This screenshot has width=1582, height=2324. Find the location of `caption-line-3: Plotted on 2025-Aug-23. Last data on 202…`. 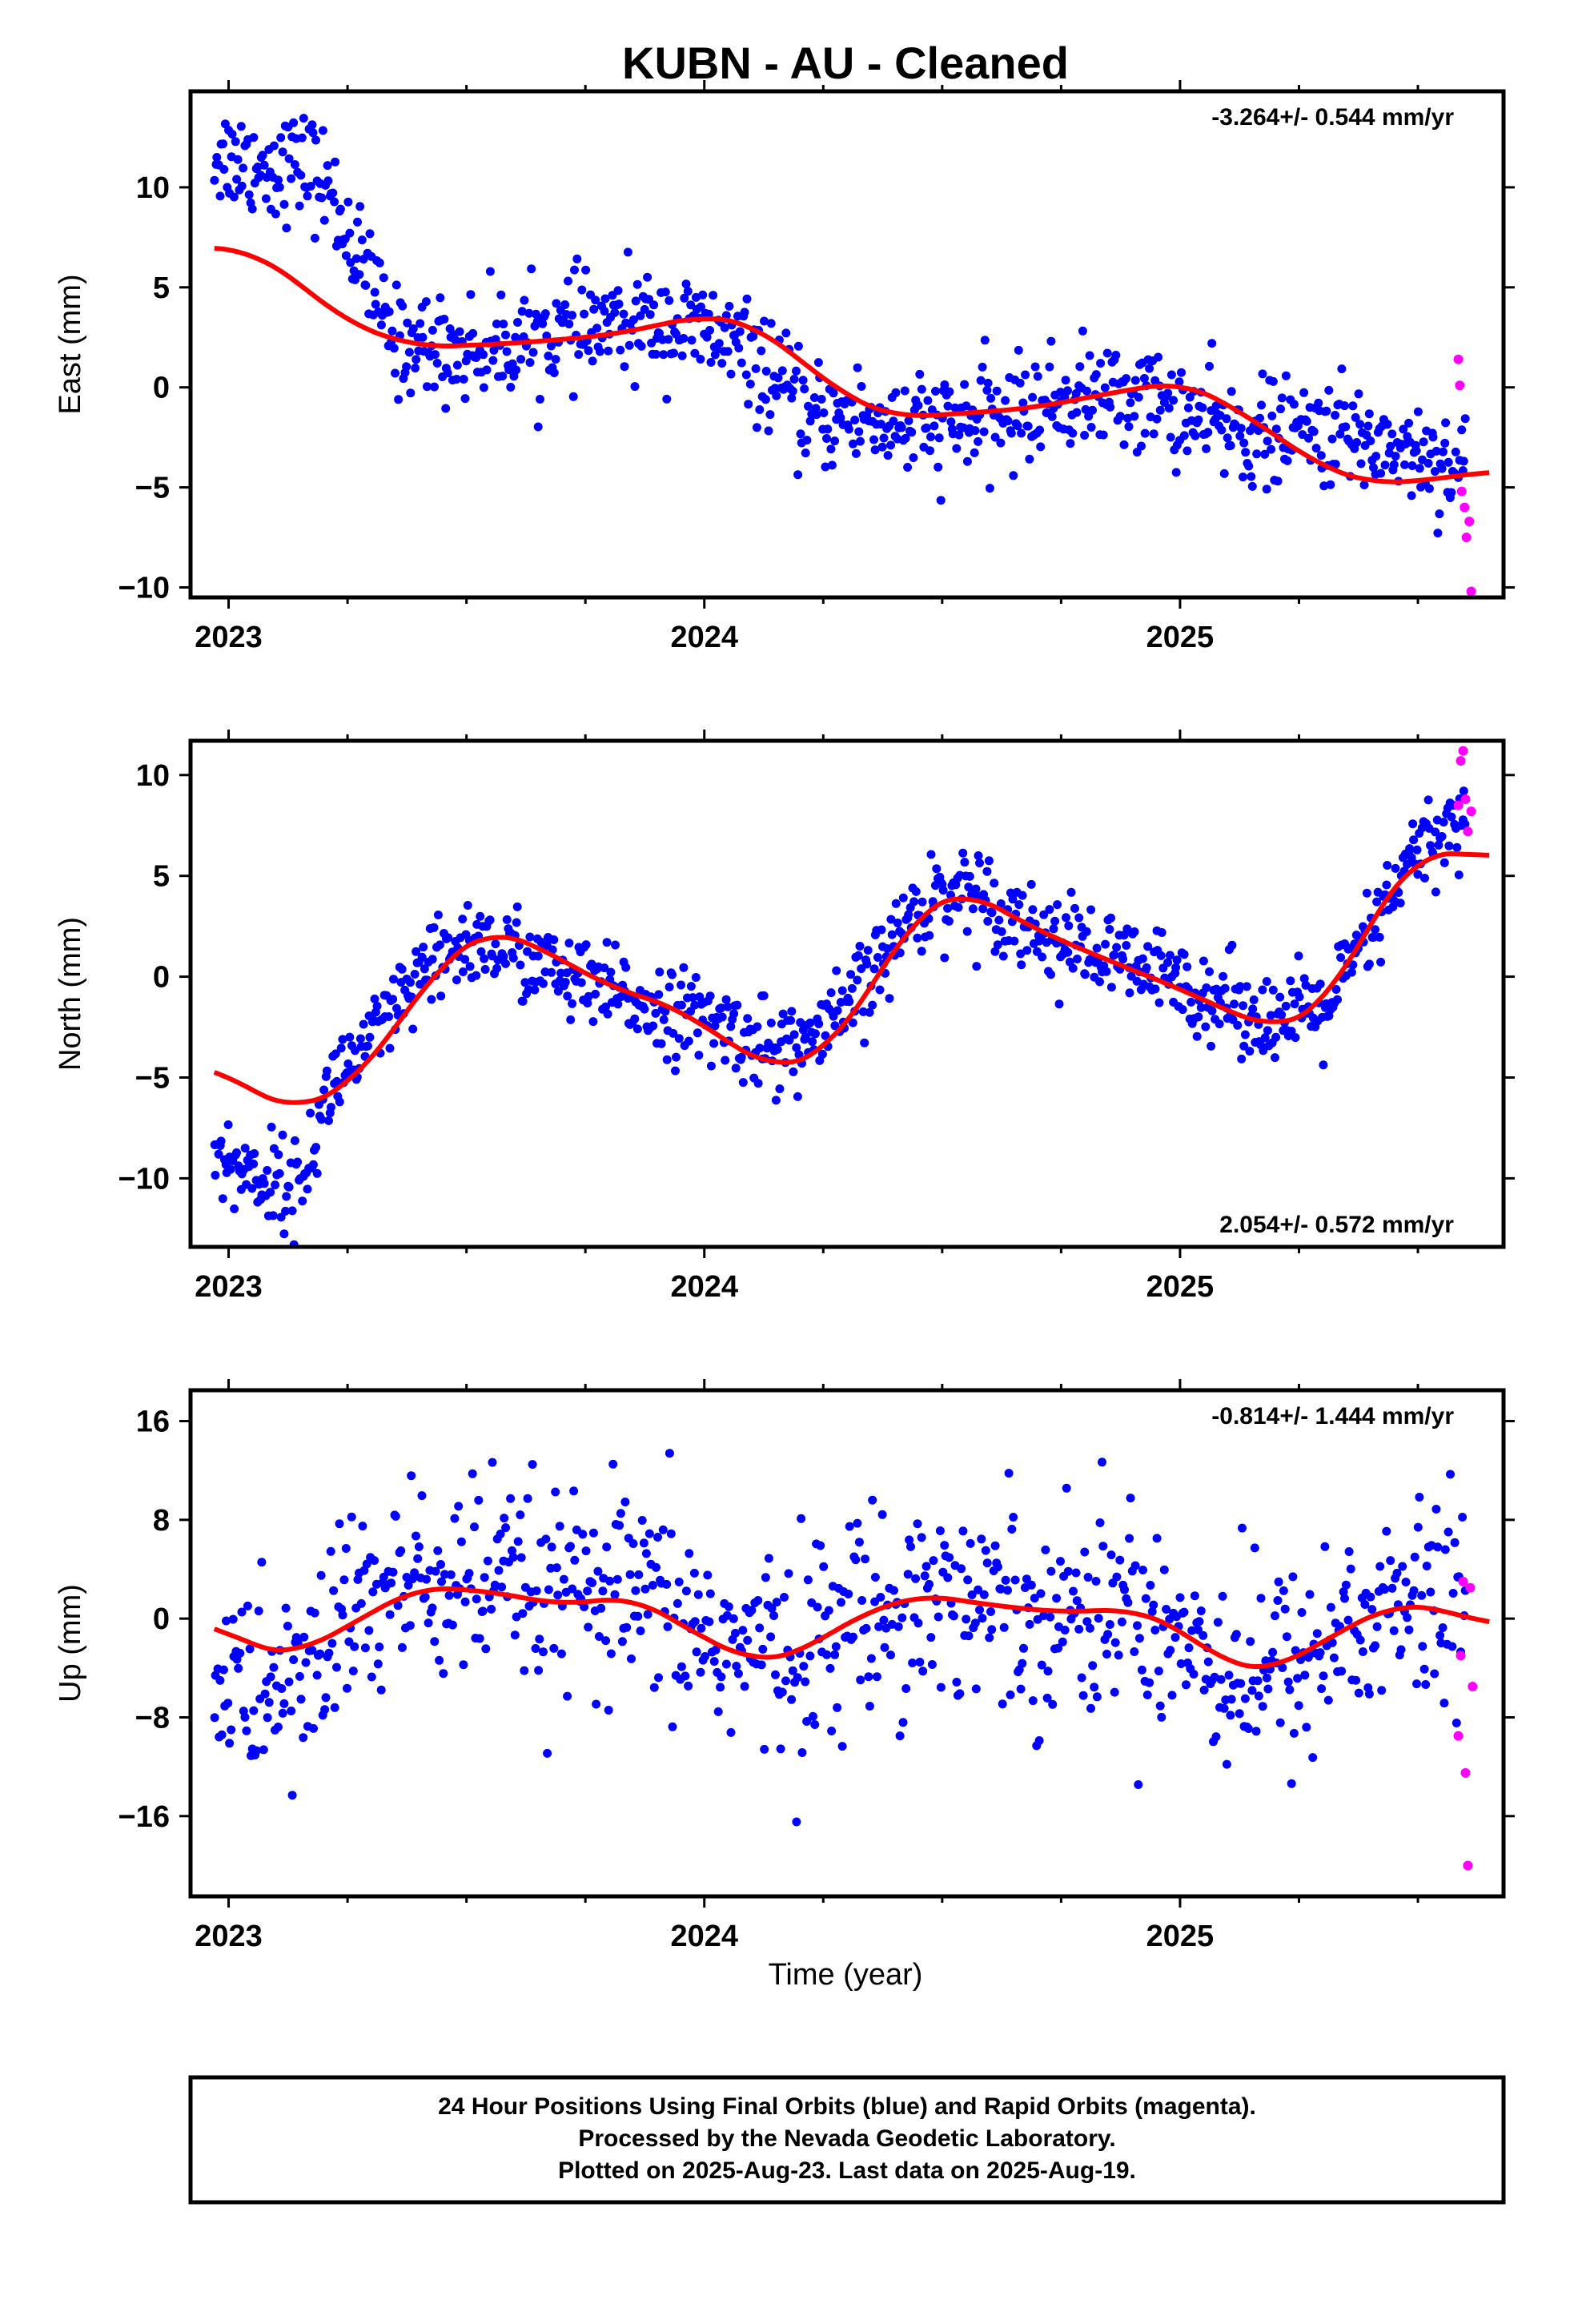

caption-line-3: Plotted on 2025-Aug-23. Last data on 202… is located at coordinates (847, 2170).